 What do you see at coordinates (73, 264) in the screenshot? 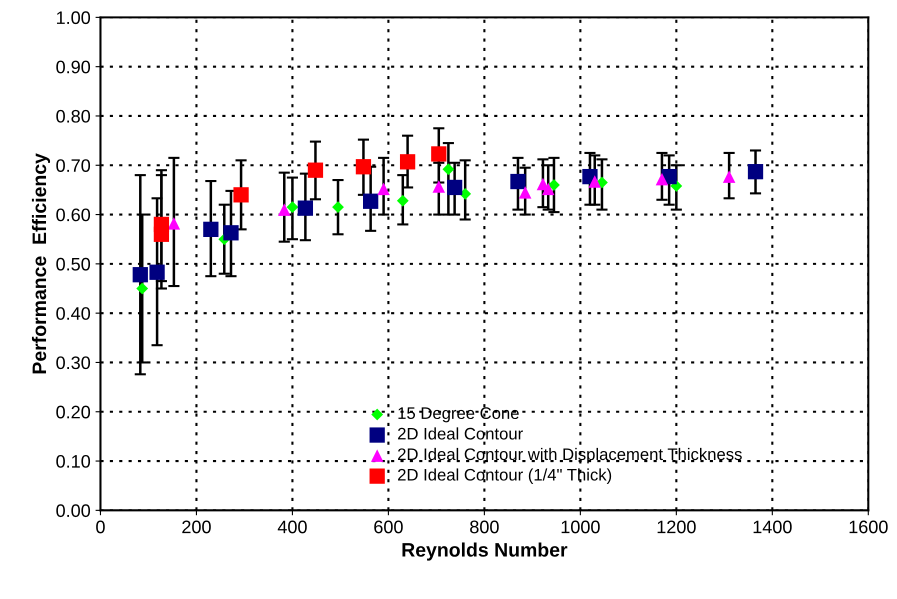
I see `y-tick-label: 0.50` at bounding box center [73, 264].